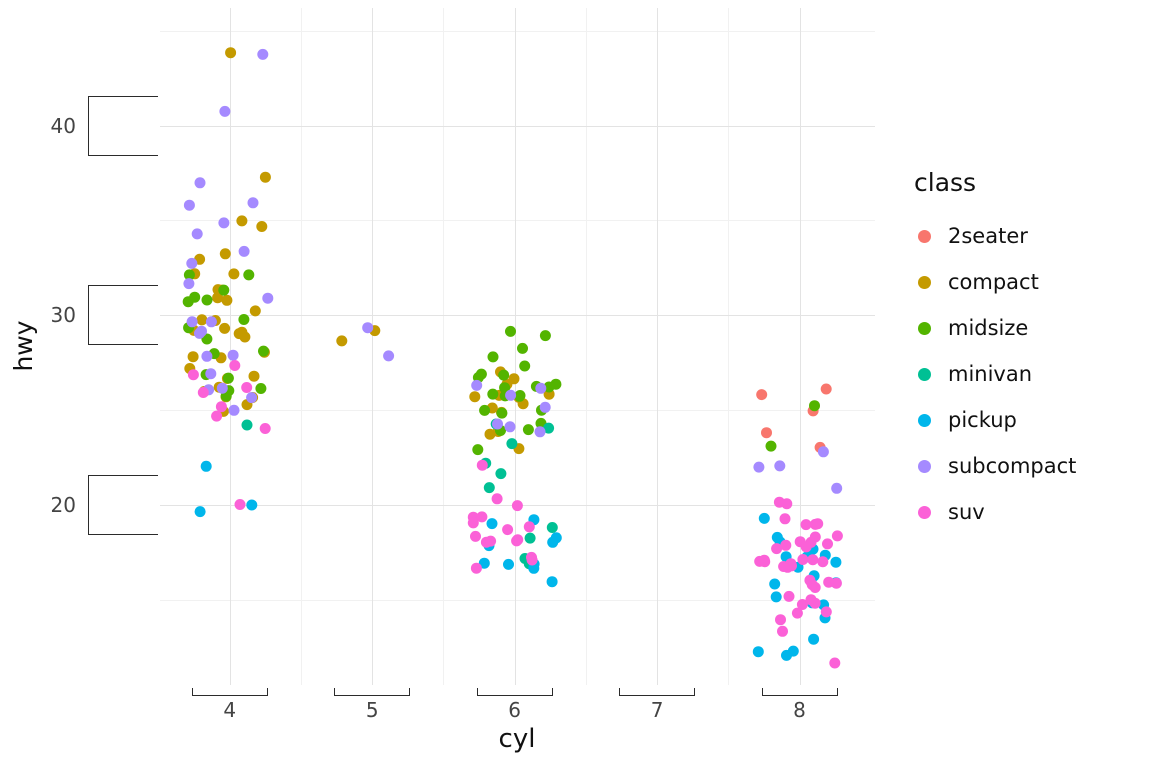 This screenshot has width=1152, height=768. Describe the element at coordinates (230, 710) in the screenshot. I see `x-axis-tick-label: 4` at that location.